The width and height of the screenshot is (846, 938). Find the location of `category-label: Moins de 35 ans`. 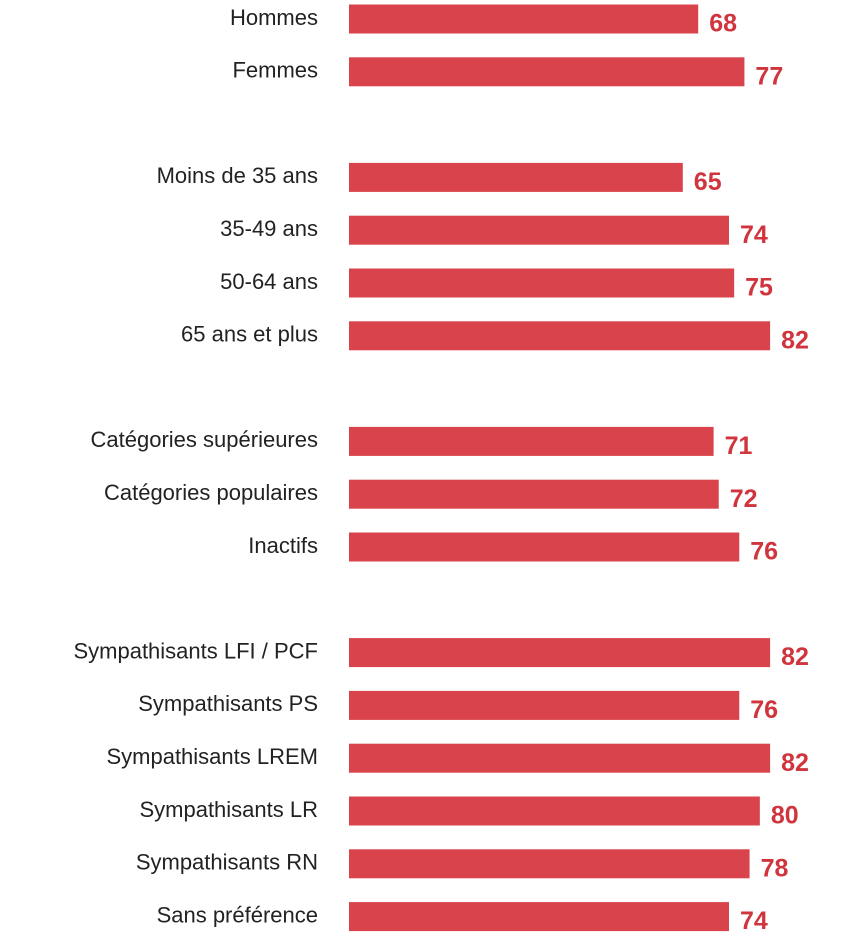

category-label: Moins de 35 ans is located at coordinates (237, 175).